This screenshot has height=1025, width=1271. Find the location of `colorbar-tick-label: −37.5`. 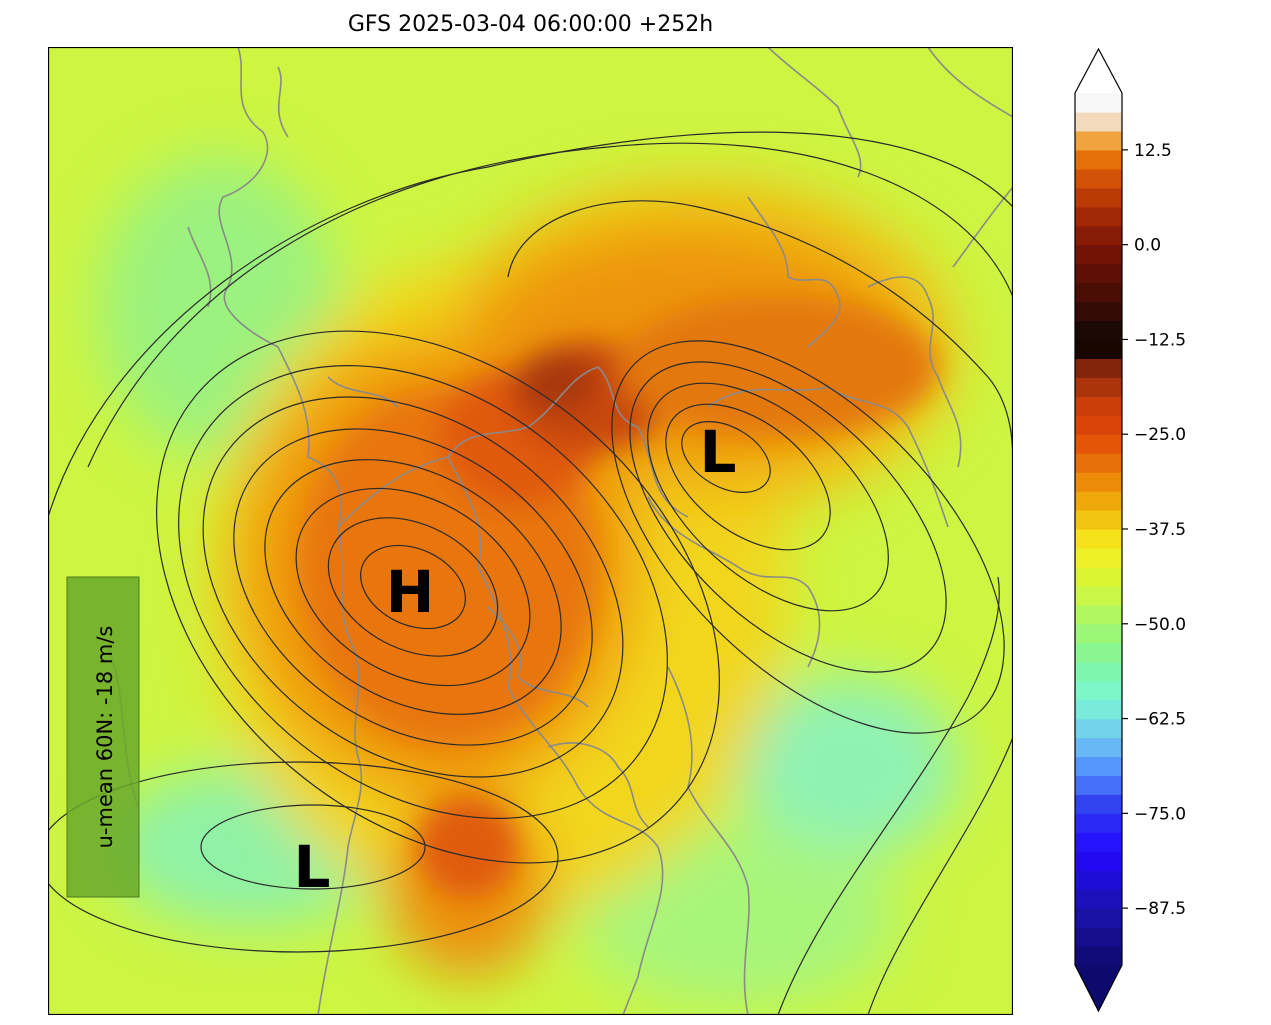

colorbar-tick-label: −37.5 is located at coordinates (1160, 530).